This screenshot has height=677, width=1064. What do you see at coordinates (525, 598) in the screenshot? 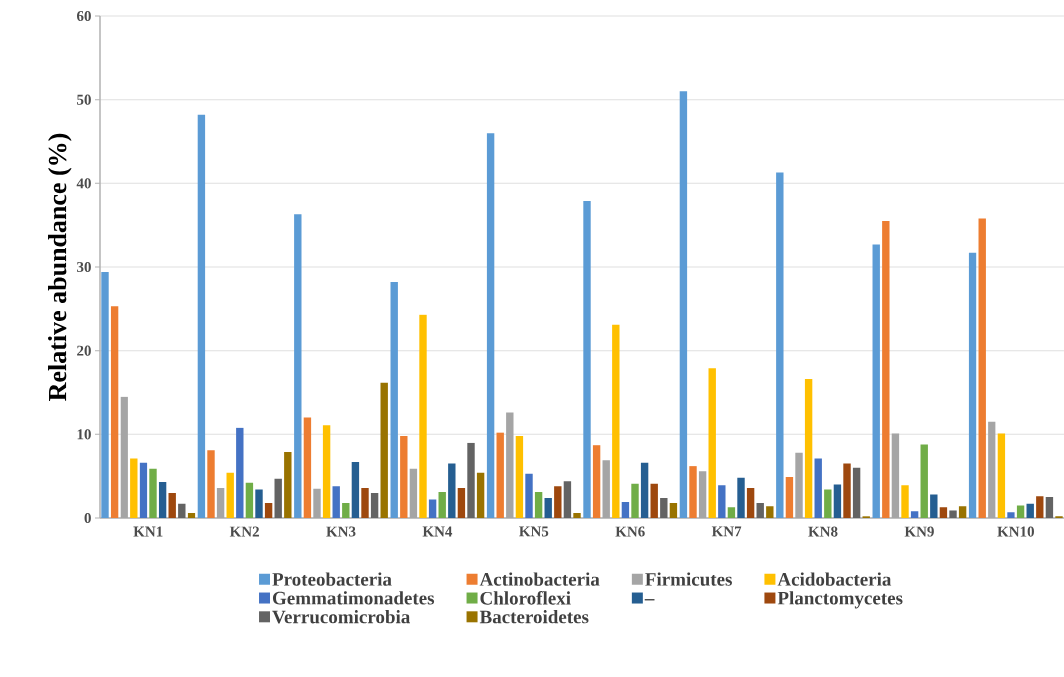
I see `legend-label: Chloroflexi` at bounding box center [525, 598].